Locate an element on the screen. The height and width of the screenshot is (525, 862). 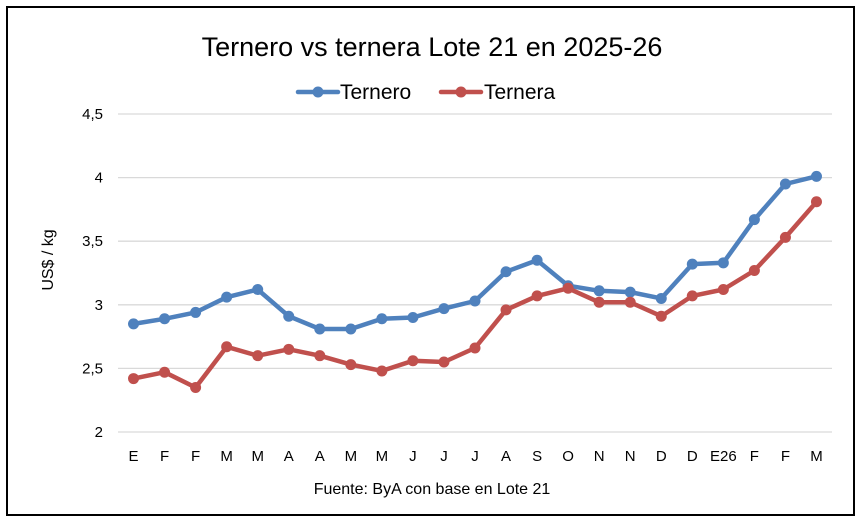
source-note: Fuente: ByA con base en Lote 21 is located at coordinates (432, 489).